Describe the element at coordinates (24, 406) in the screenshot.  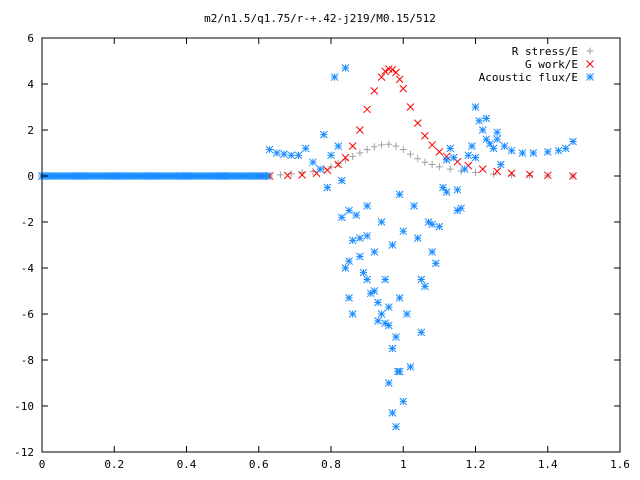
I see `y-tick-label: -10` at that location.